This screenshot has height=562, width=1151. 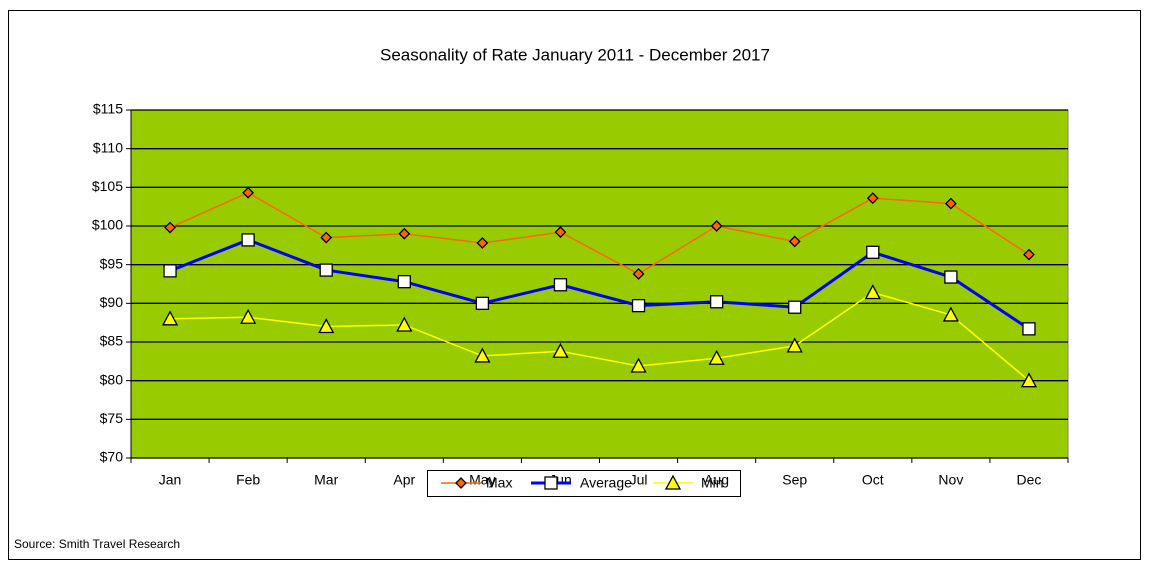 What do you see at coordinates (712, 483) in the screenshot?
I see `legend-label: Min` at bounding box center [712, 483].